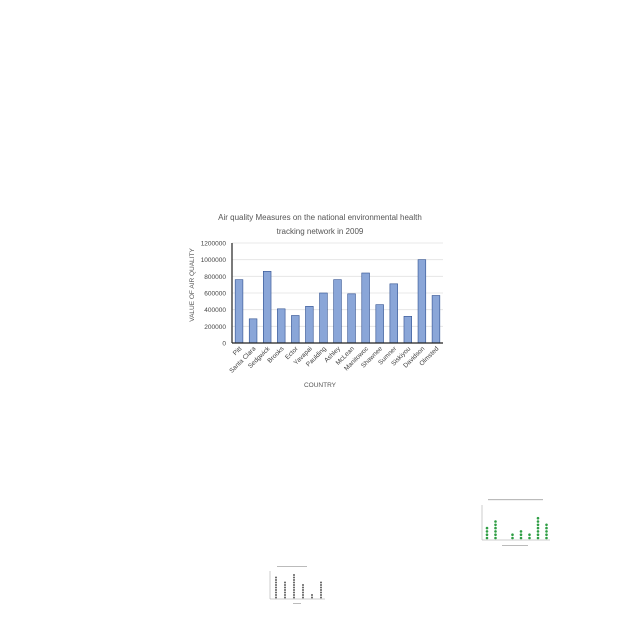 The height and width of the screenshot is (640, 640). I want to click on bars, so click(337, 301).